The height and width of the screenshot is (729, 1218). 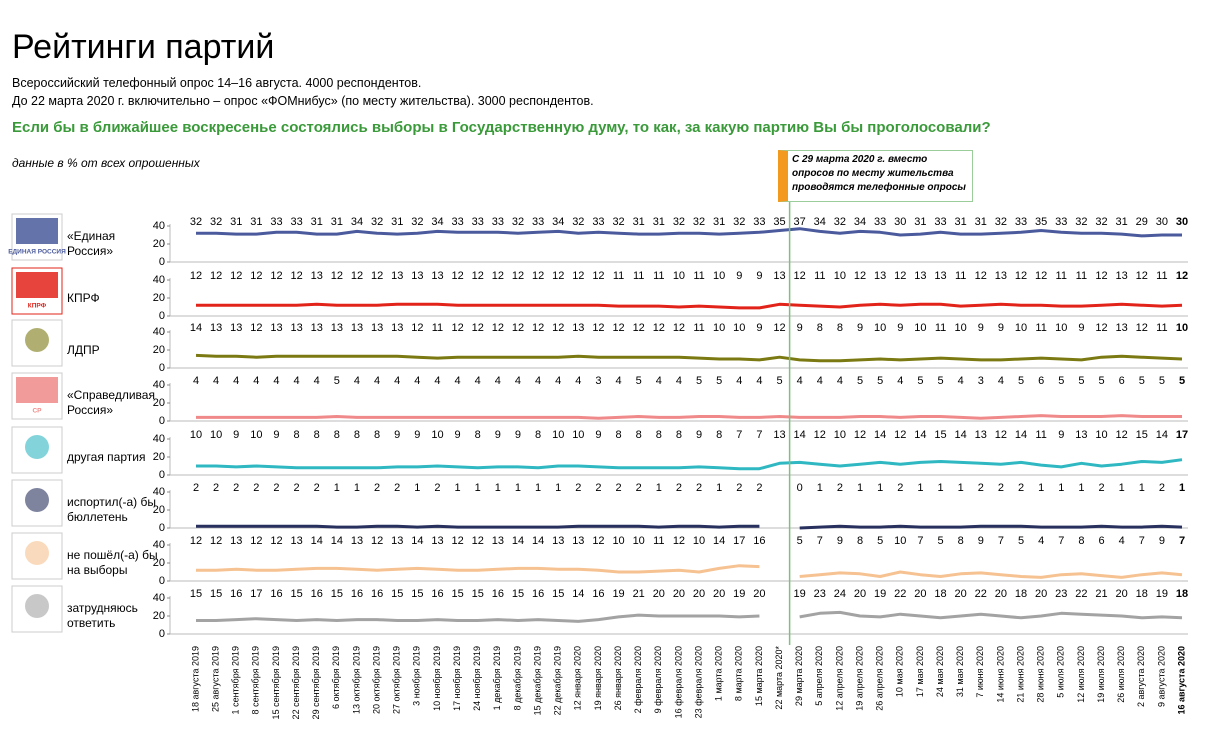 What do you see at coordinates (1142, 222) in the screenshot?
I see `value-label: 29` at bounding box center [1142, 222].